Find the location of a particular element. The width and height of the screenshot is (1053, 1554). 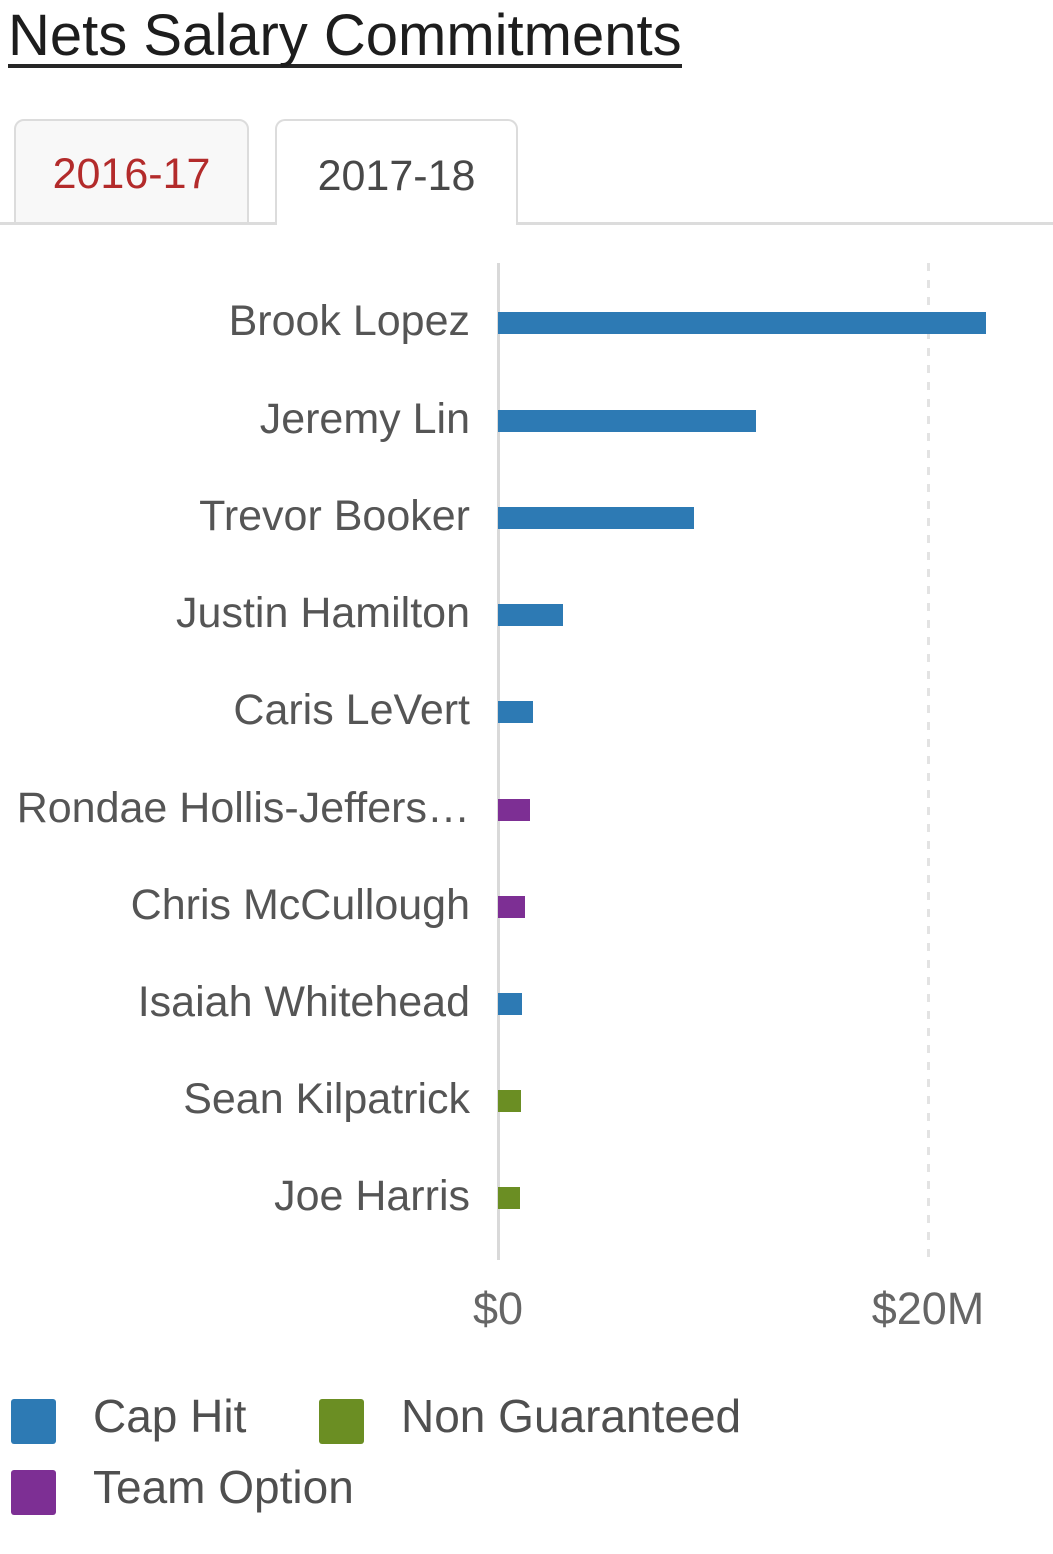

bar-trevor-booker is located at coordinates (596, 517).